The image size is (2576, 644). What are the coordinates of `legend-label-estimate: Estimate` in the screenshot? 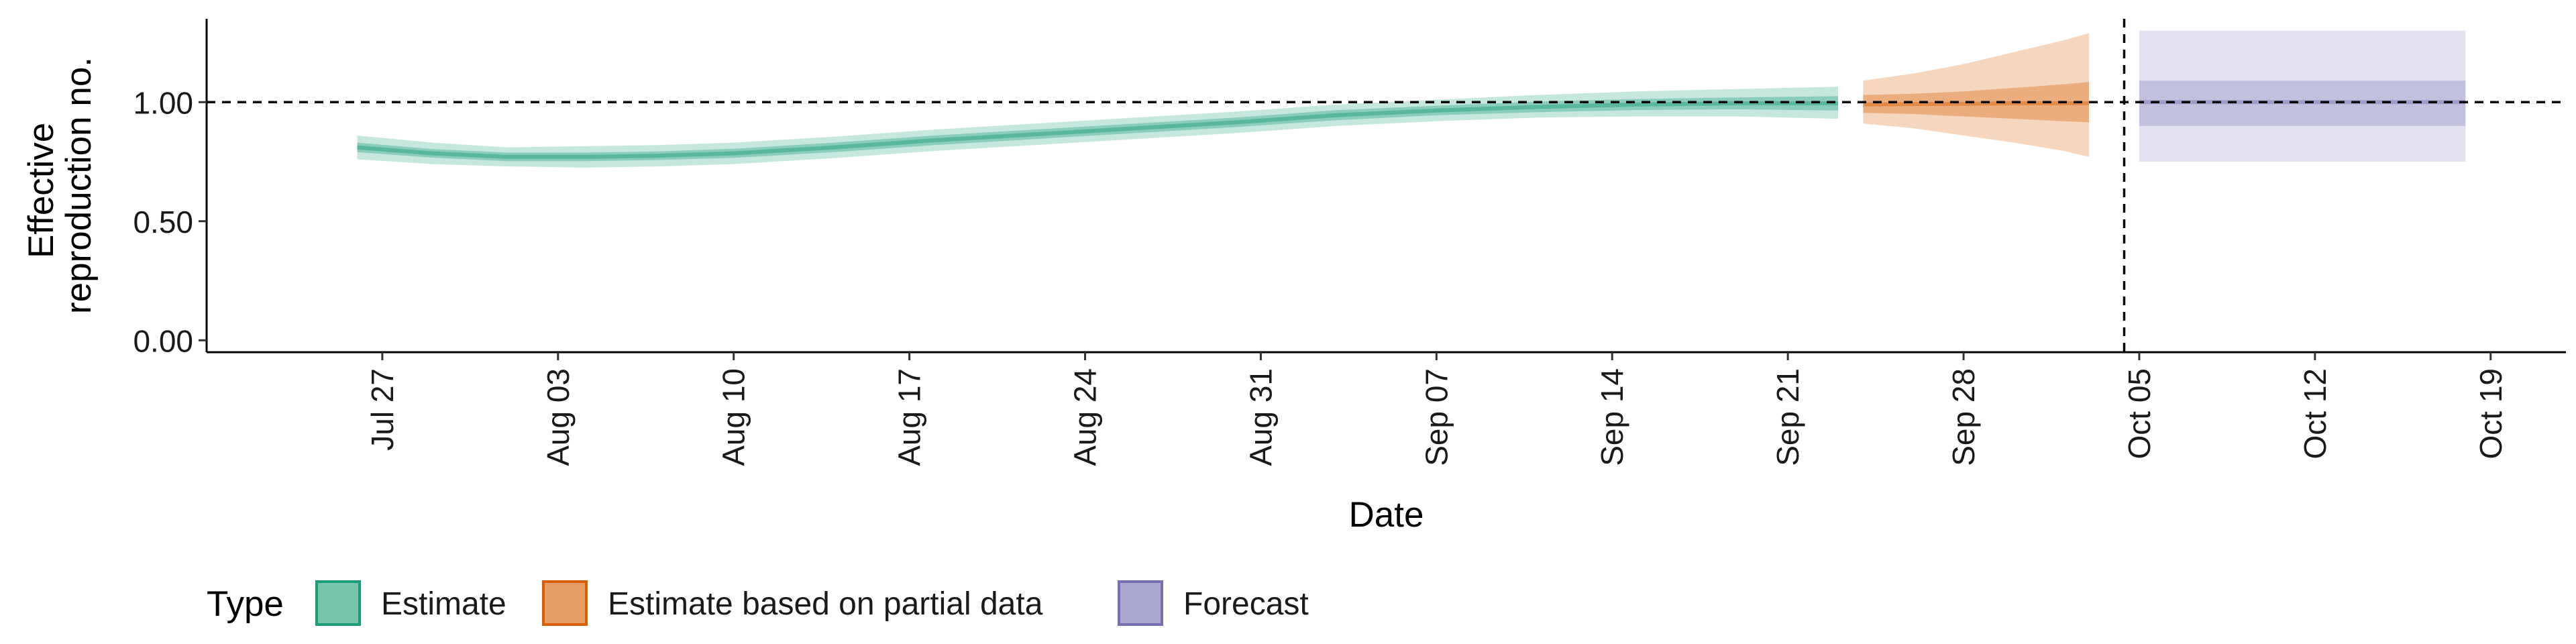 It's located at (443, 604).